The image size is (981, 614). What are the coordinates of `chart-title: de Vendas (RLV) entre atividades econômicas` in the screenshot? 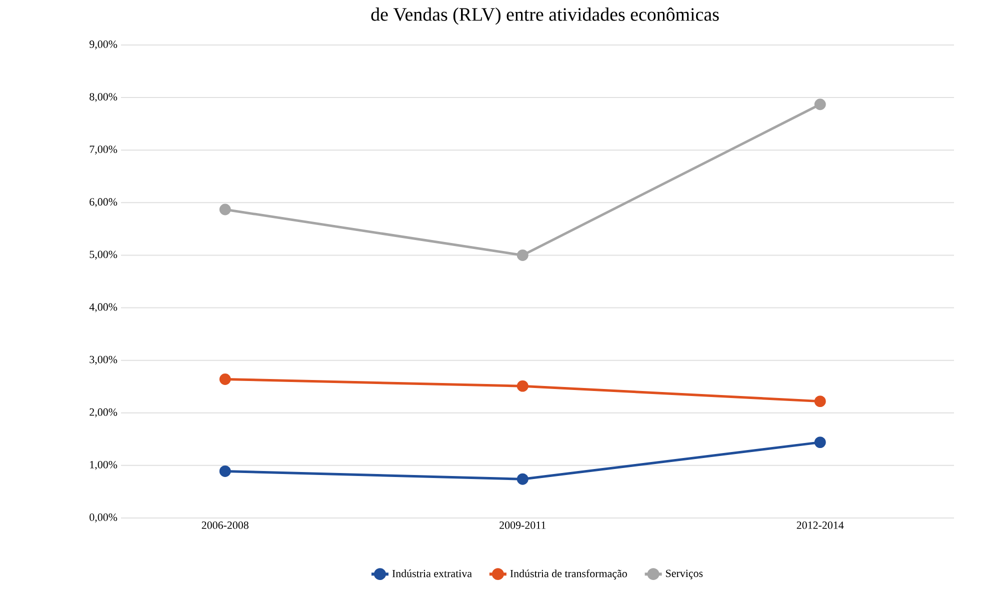 It's located at (545, 16).